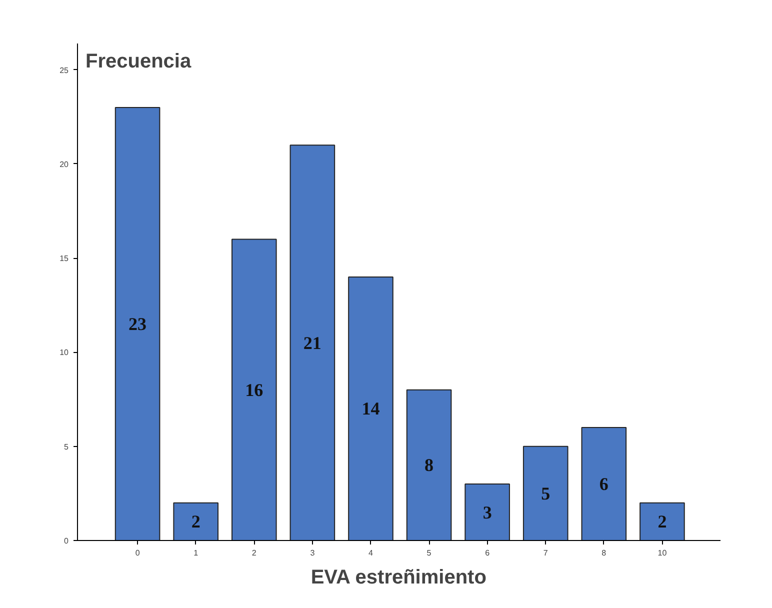 The width and height of the screenshot is (772, 608). I want to click on data-label: 3, so click(487, 512).